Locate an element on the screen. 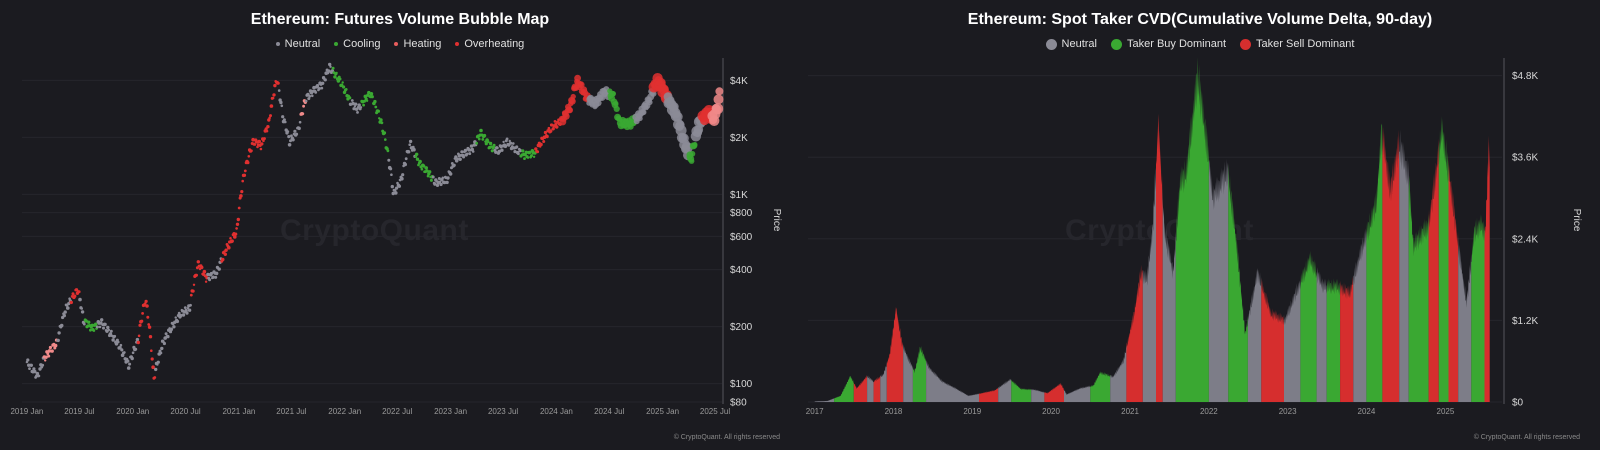  y-tick-label: $800 is located at coordinates (741, 213).